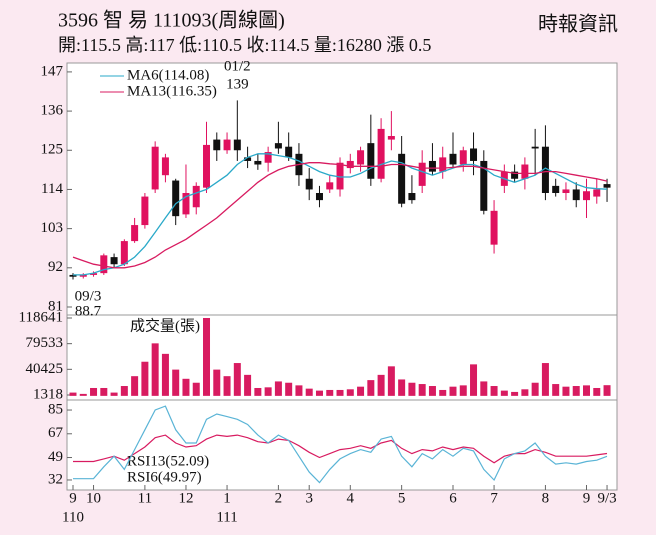 This screenshot has height=535, width=656. Describe the element at coordinates (52, 150) in the screenshot. I see `y-tick-label: 125` at that location.